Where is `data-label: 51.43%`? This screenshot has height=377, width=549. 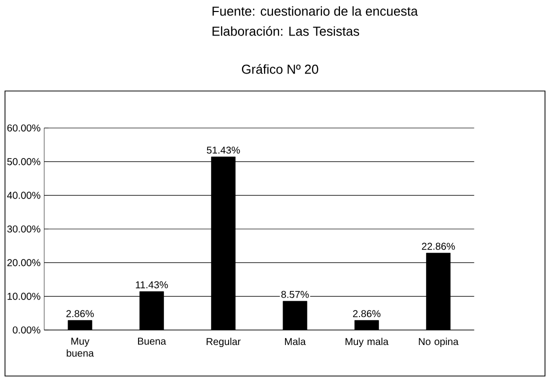 data-label: 51.43% is located at coordinates (223, 150).